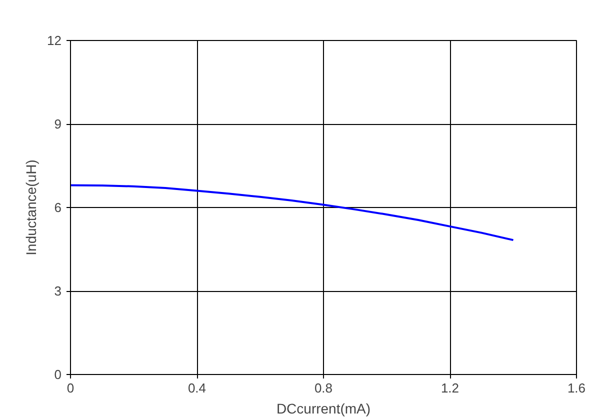 The width and height of the screenshot is (590, 419). Describe the element at coordinates (58, 207) in the screenshot. I see `y-tick-label: 6` at that location.